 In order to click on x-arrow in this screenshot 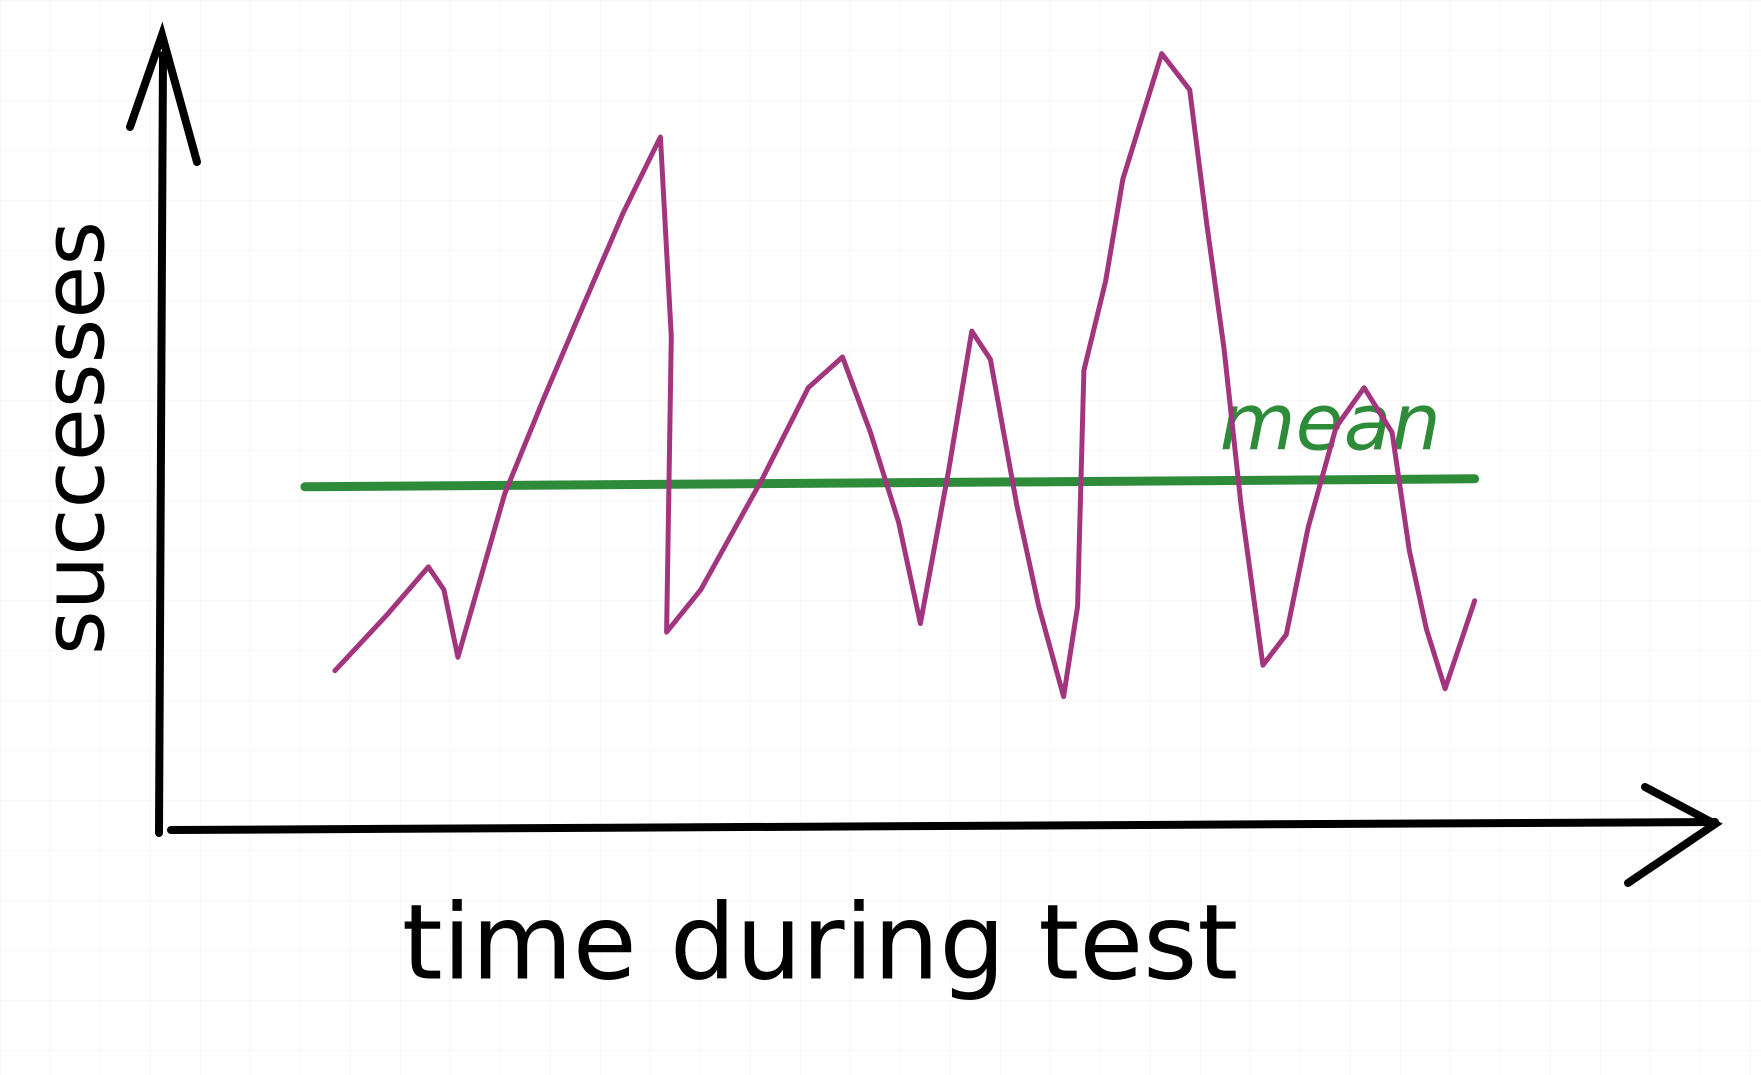, I will do `click(1673, 835)`.